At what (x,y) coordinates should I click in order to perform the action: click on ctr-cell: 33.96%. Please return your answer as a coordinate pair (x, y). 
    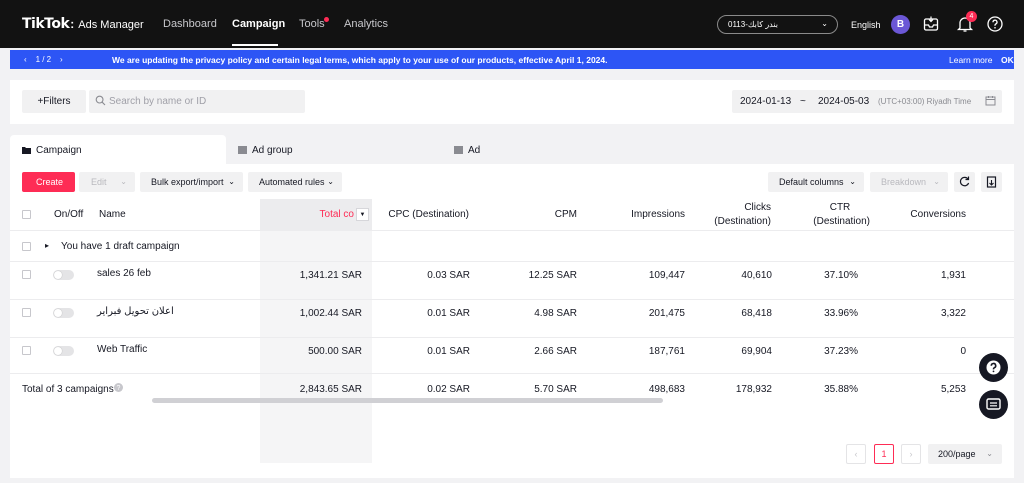
    Looking at the image, I should click on (841, 313).